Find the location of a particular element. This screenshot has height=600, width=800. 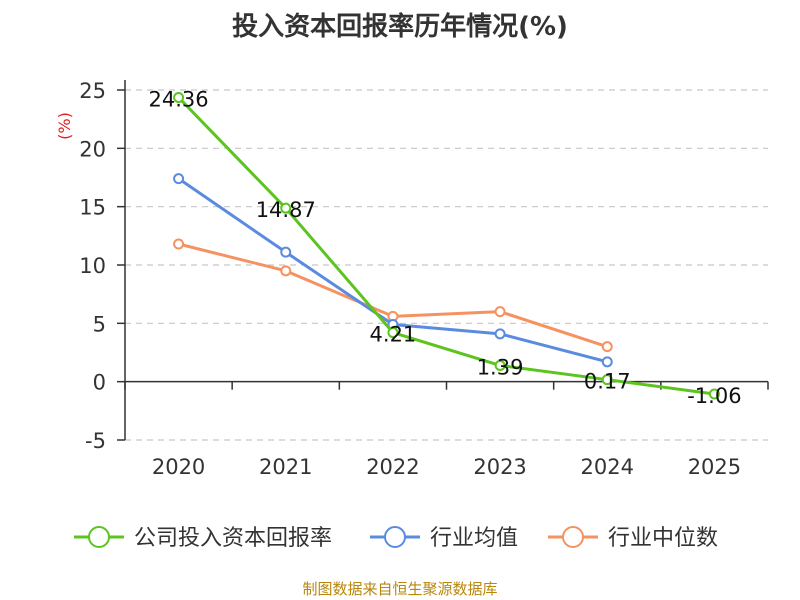

y-tick-label: 5 is located at coordinates (99, 324).